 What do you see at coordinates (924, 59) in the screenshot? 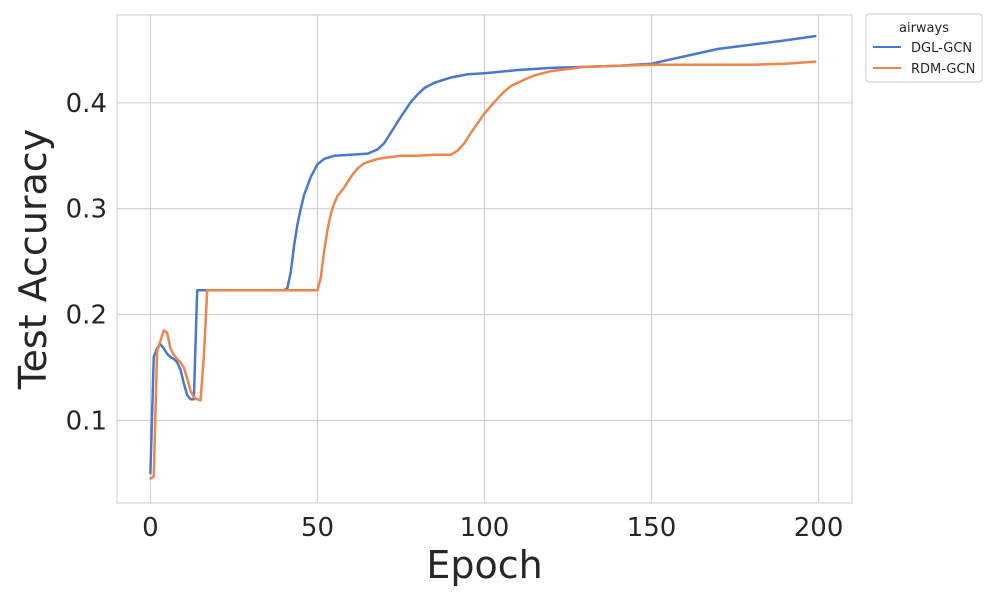
I see `legend-entries: DGL-GCN RDM-GCN` at bounding box center [924, 59].